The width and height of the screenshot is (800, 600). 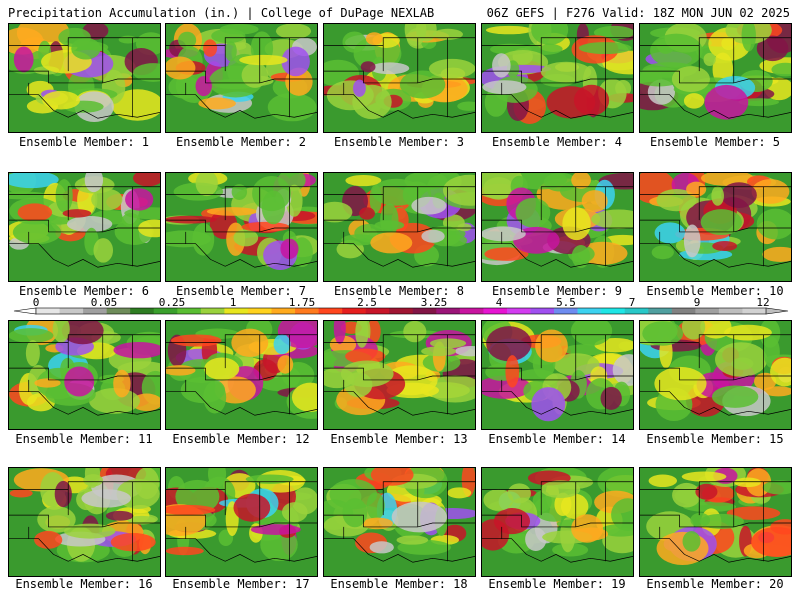 What do you see at coordinates (84, 291) in the screenshot?
I see `member-label-6: Ensemble Member: 6` at bounding box center [84, 291].